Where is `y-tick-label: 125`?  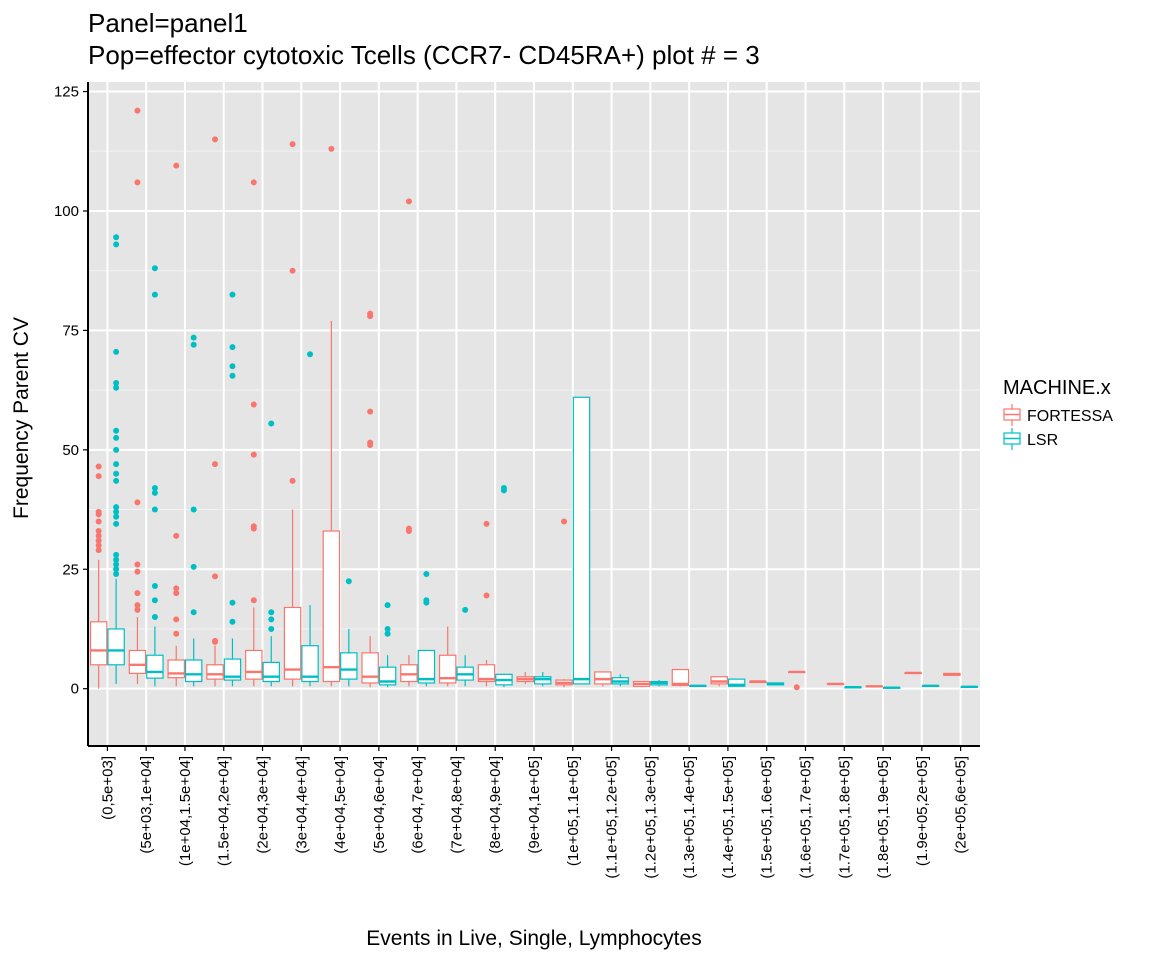
y-tick-label: 125 is located at coordinates (66, 92).